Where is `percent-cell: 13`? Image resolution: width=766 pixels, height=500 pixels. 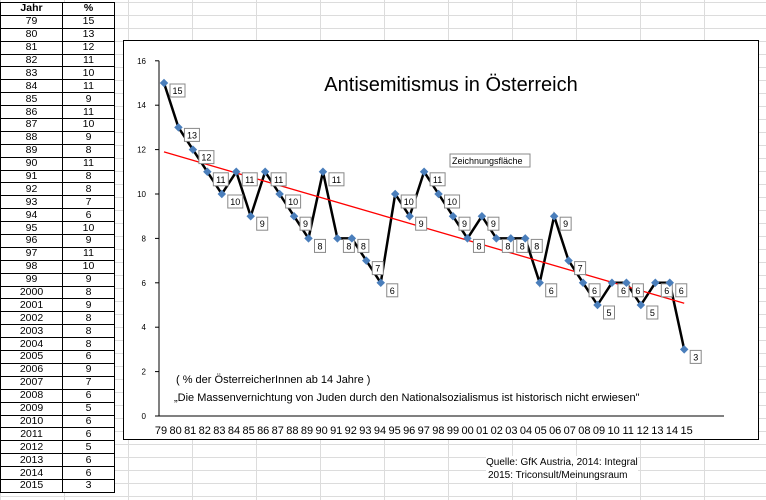
percent-cell: 13 is located at coordinates (88, 34).